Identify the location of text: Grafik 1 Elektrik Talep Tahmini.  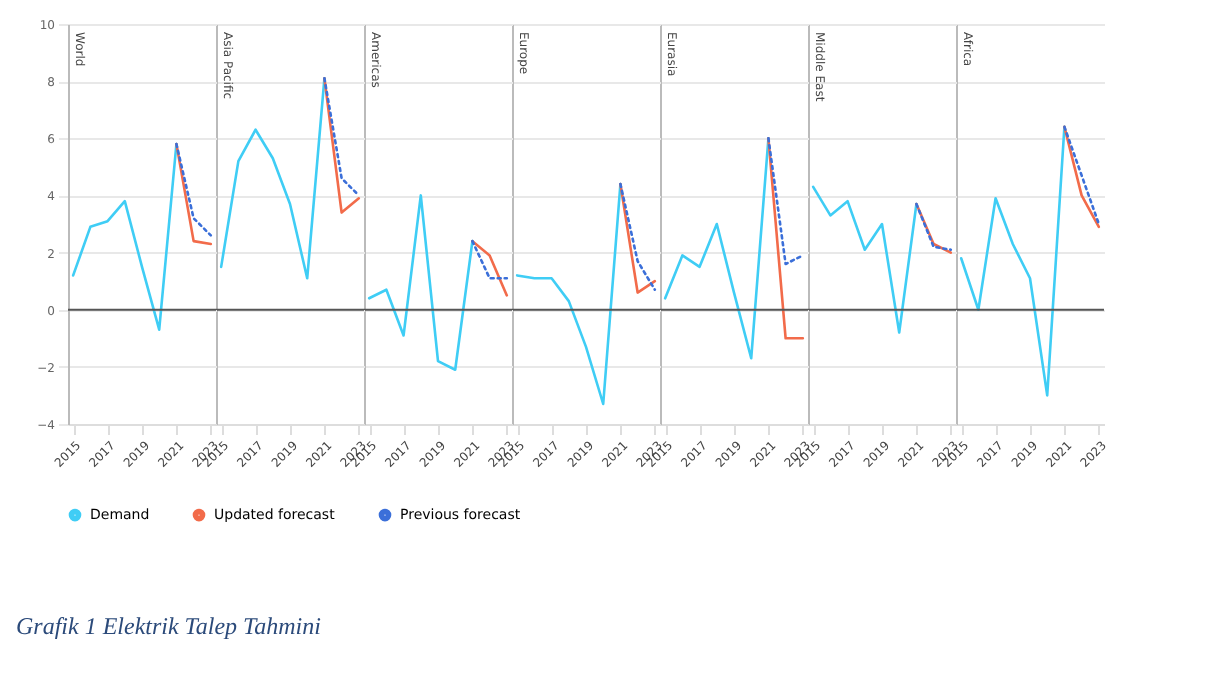
(169, 627).